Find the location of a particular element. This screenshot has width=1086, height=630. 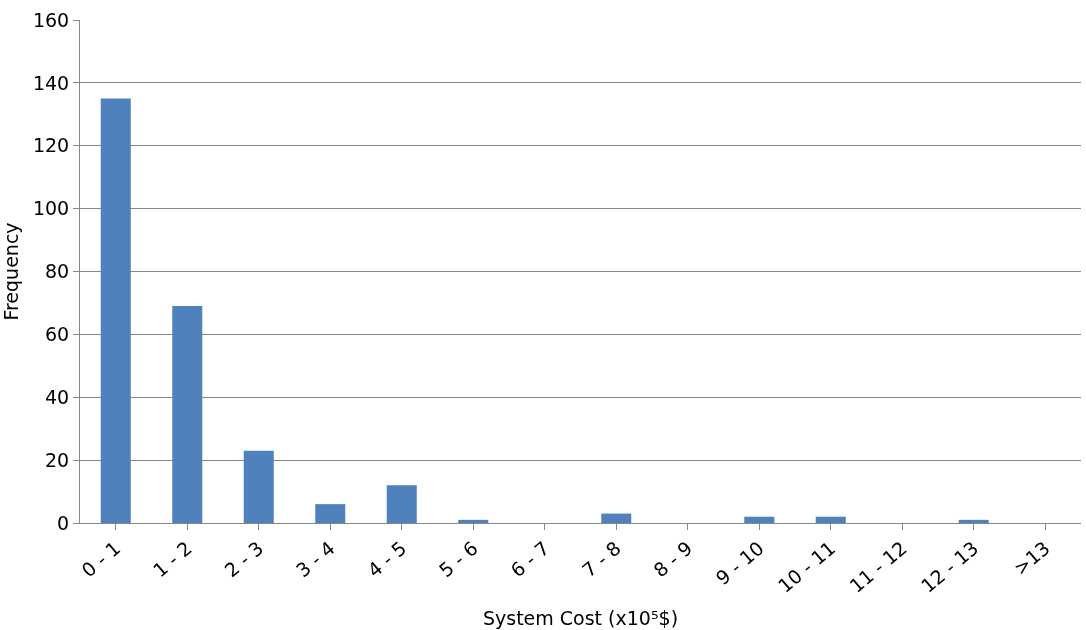

y-tick-label: 60 is located at coordinates (57, 334).